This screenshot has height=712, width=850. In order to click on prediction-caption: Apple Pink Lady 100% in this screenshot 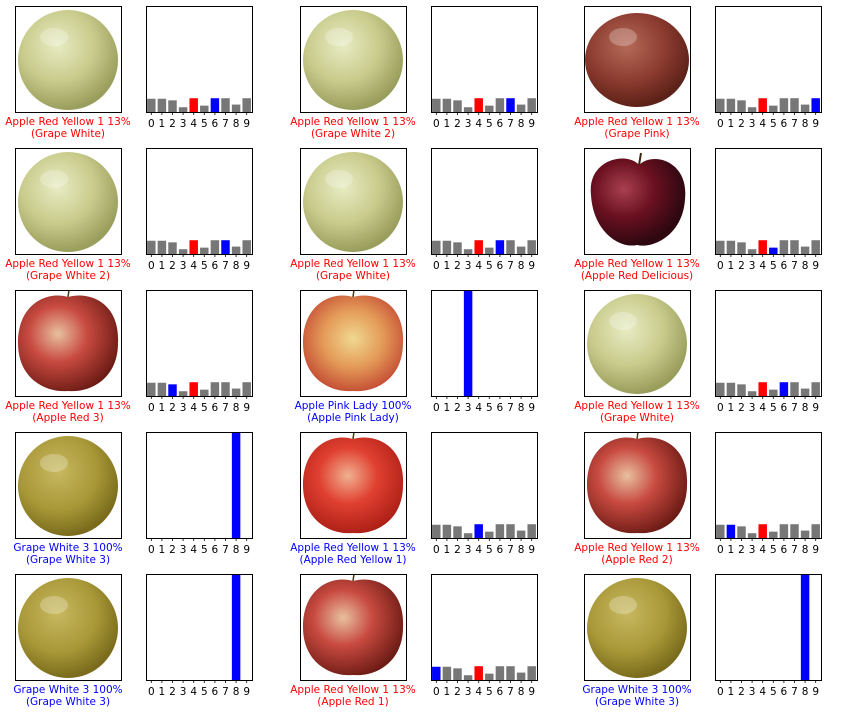, I will do `click(353, 406)`.